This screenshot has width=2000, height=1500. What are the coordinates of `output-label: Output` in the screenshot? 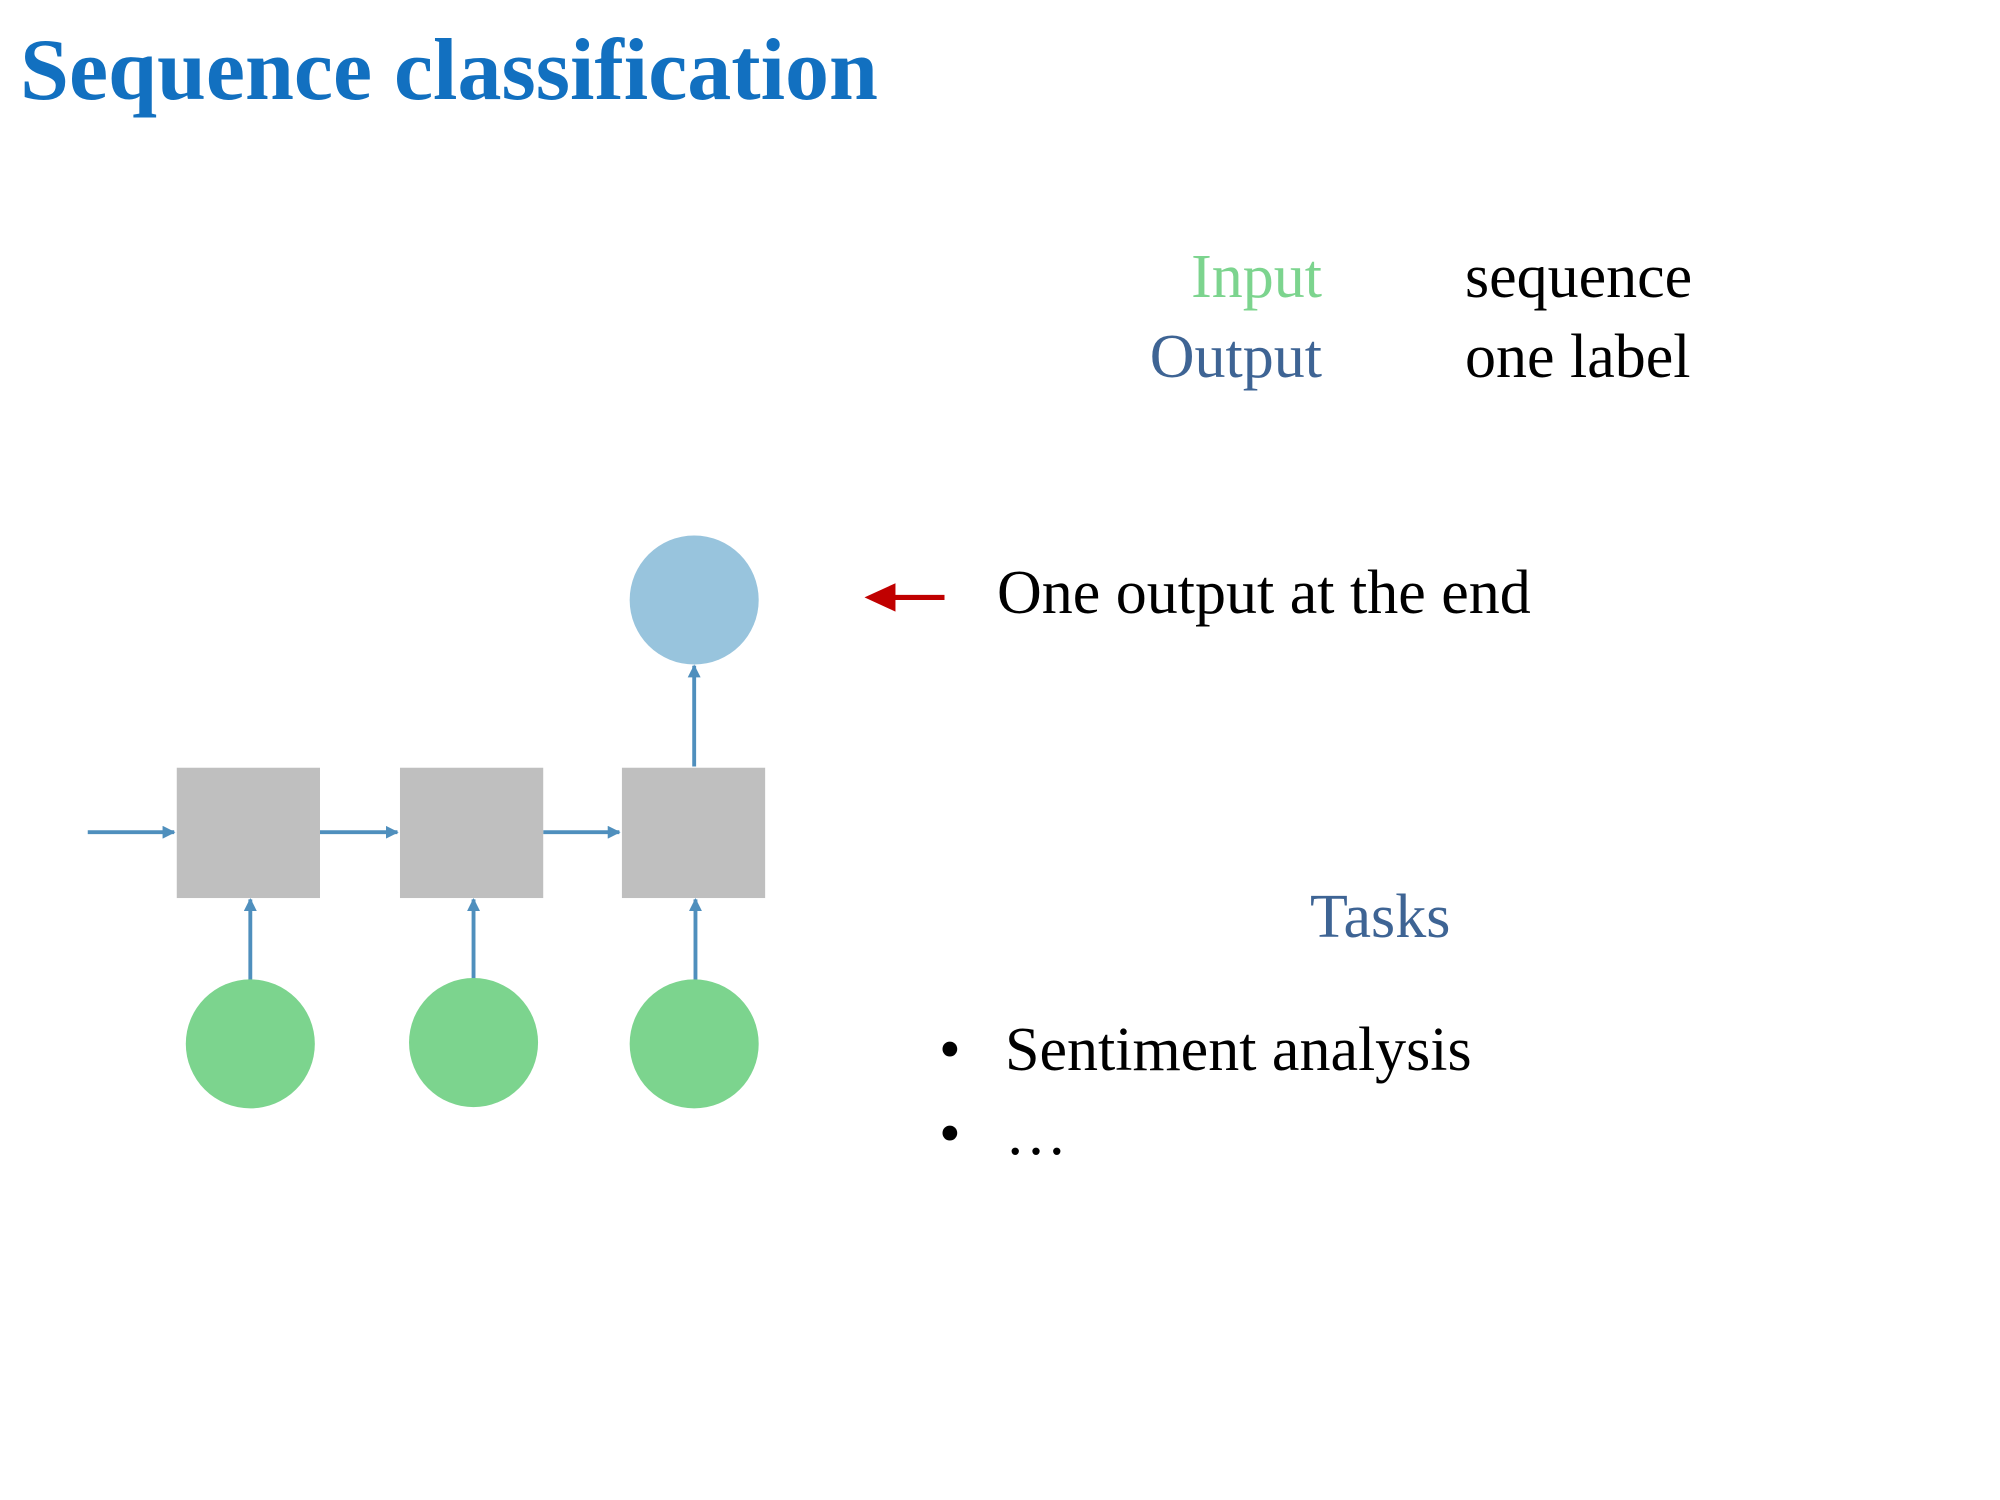 It's located at (1235, 357).